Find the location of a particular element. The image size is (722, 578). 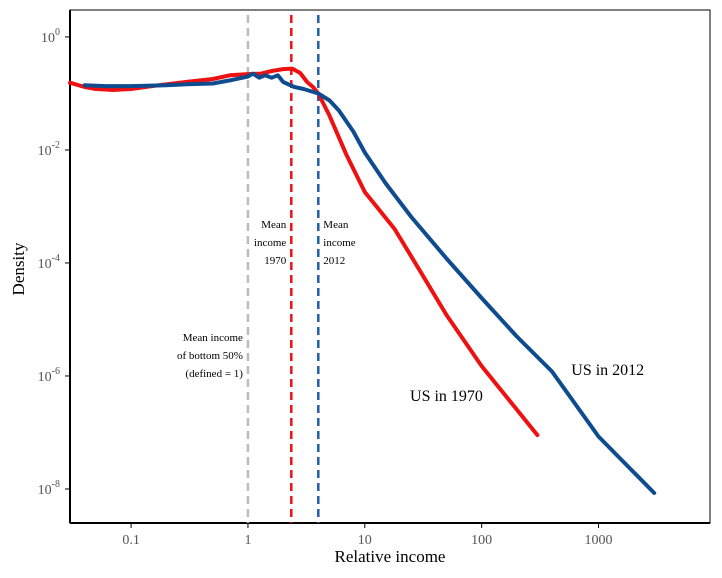

y-tick-label: 10⁻⁸ is located at coordinates (49, 488).